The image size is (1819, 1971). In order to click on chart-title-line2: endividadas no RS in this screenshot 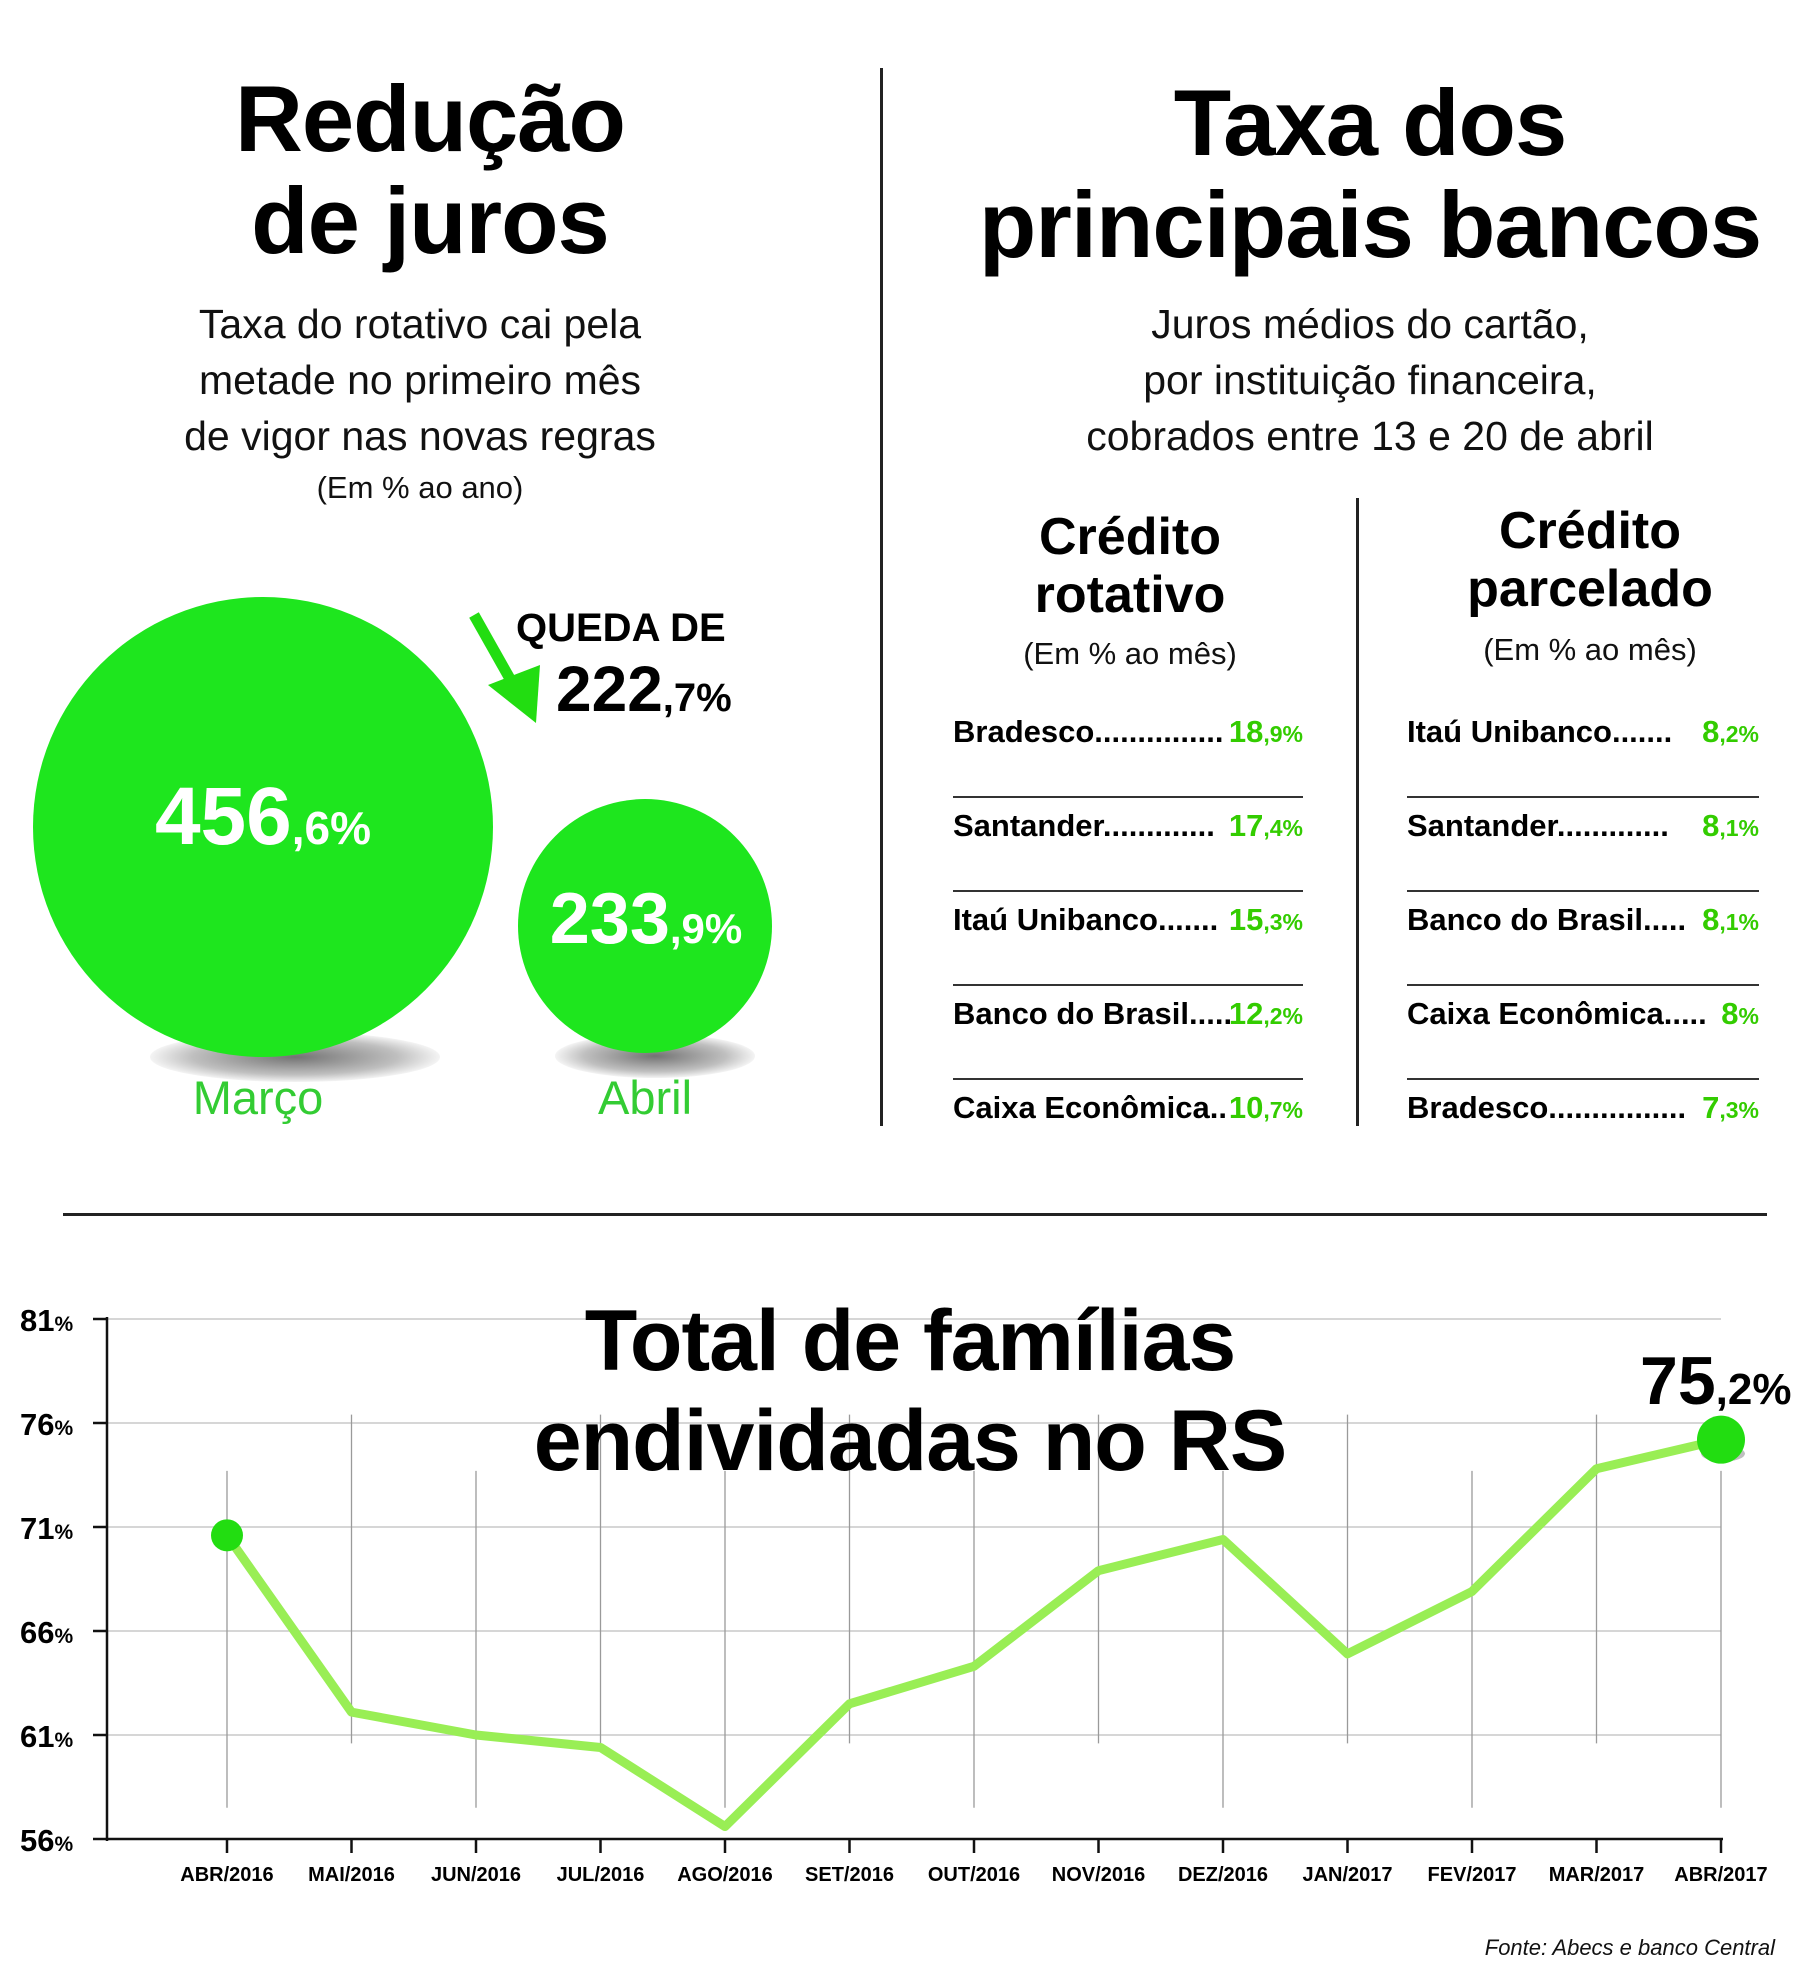, I will do `click(910, 1441)`.